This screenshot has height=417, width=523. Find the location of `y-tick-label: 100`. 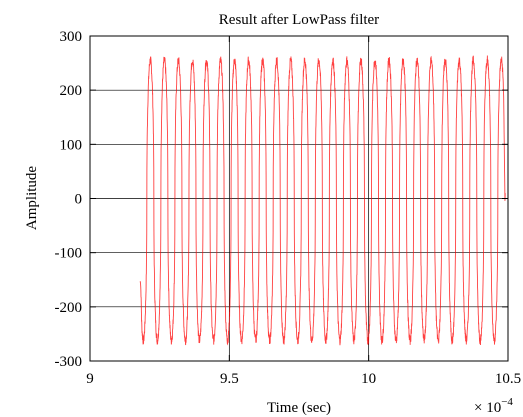

y-tick-label: 100 is located at coordinates (71, 145).